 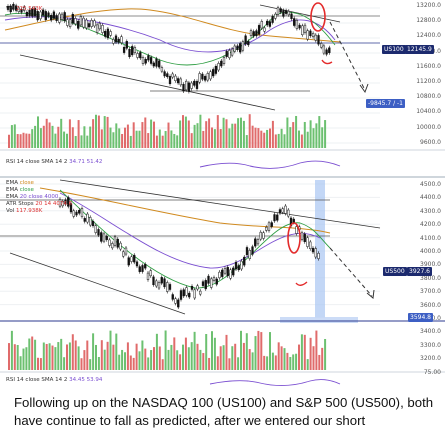 What do you see at coordinates (419, 271) in the screenshot?
I see `bottom-price-tag: 3927.6` at bounding box center [419, 271].